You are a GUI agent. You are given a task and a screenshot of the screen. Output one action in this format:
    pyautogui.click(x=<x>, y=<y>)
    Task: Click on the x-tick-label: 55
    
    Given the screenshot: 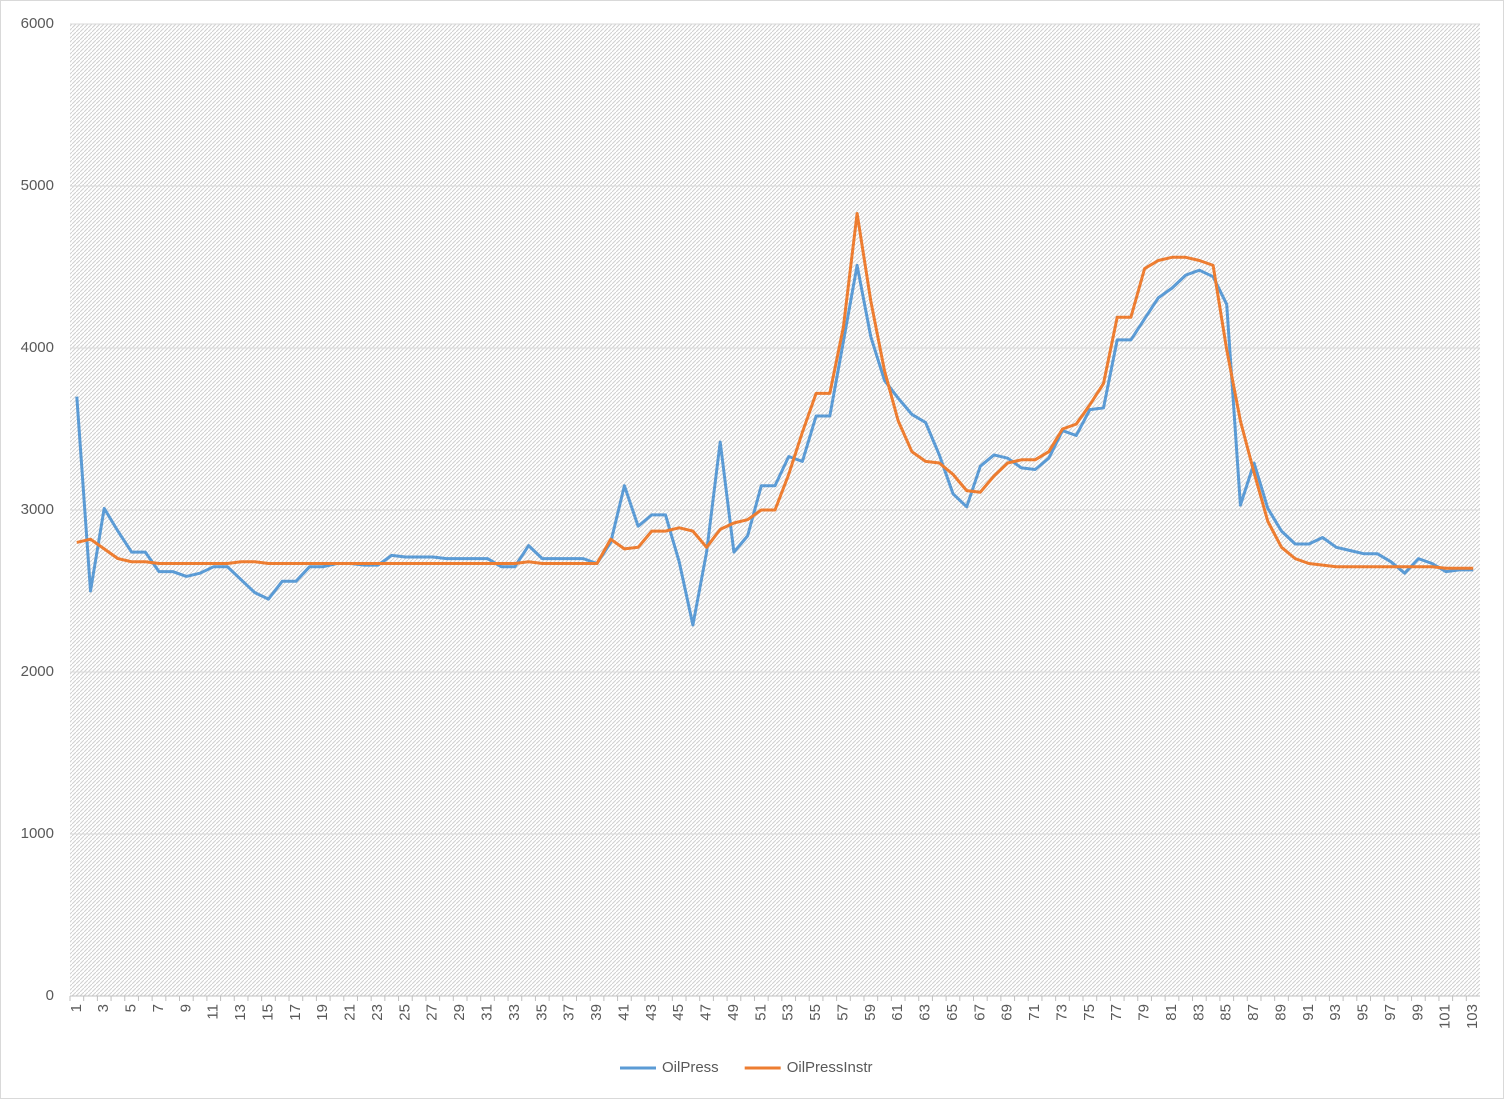 What is the action you would take?
    pyautogui.click(x=815, y=1012)
    